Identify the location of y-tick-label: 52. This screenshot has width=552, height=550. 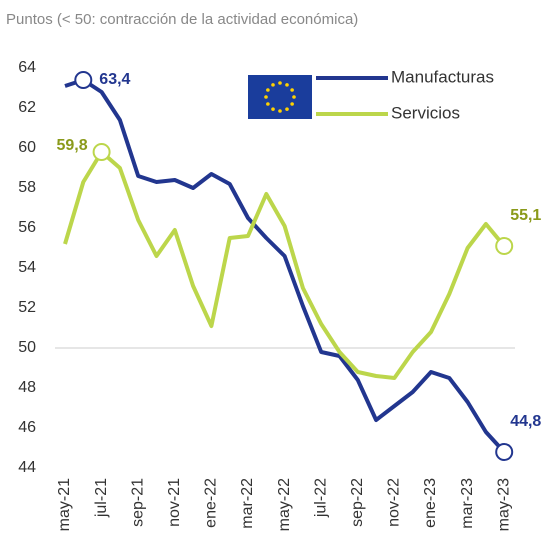
(27, 307).